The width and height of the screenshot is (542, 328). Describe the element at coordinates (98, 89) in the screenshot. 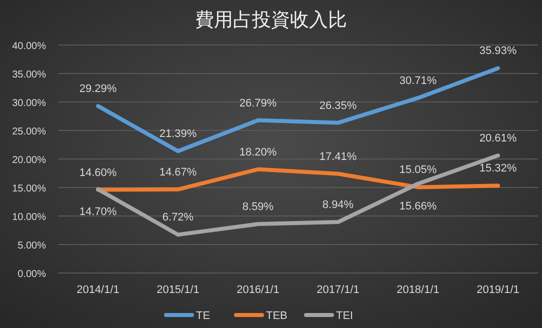

I see `data-label: 29.29%` at that location.